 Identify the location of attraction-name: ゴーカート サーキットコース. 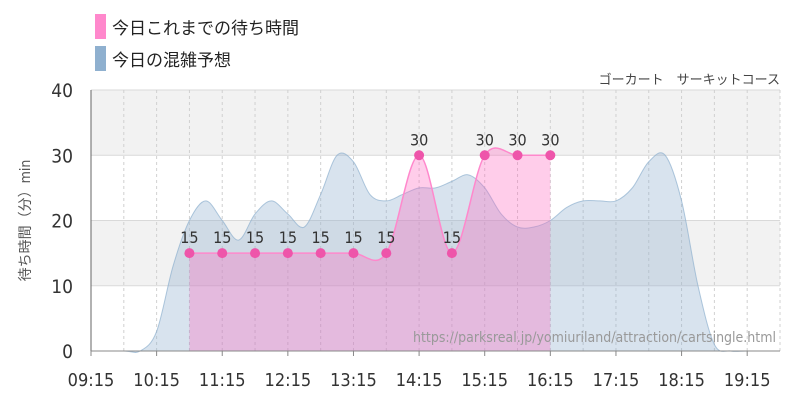
(689, 80).